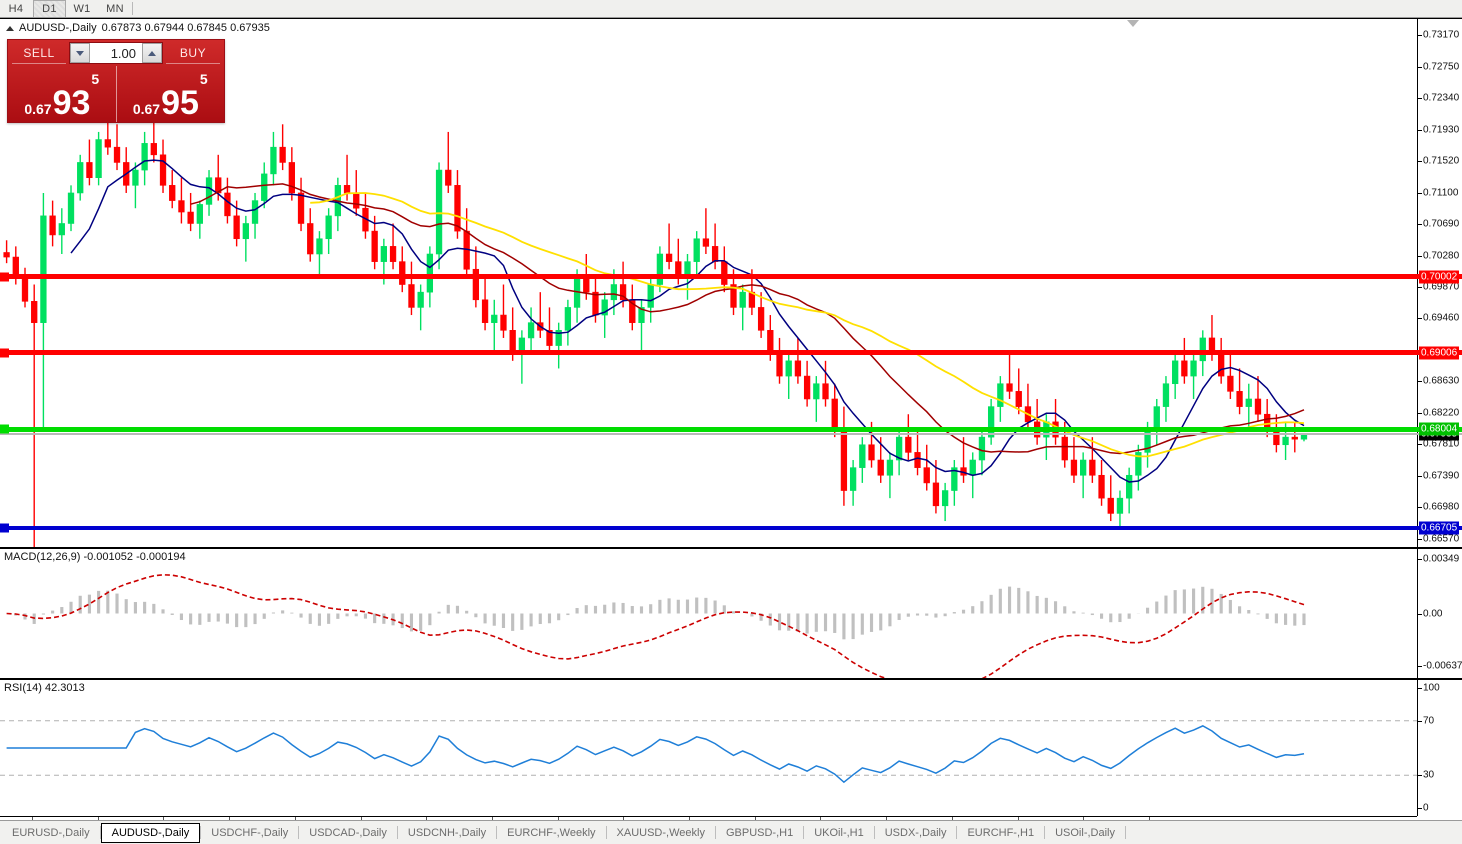 Image resolution: width=1462 pixels, height=844 pixels. Describe the element at coordinates (1441, 318) in the screenshot. I see `price-axis-label: 0.69460` at that location.